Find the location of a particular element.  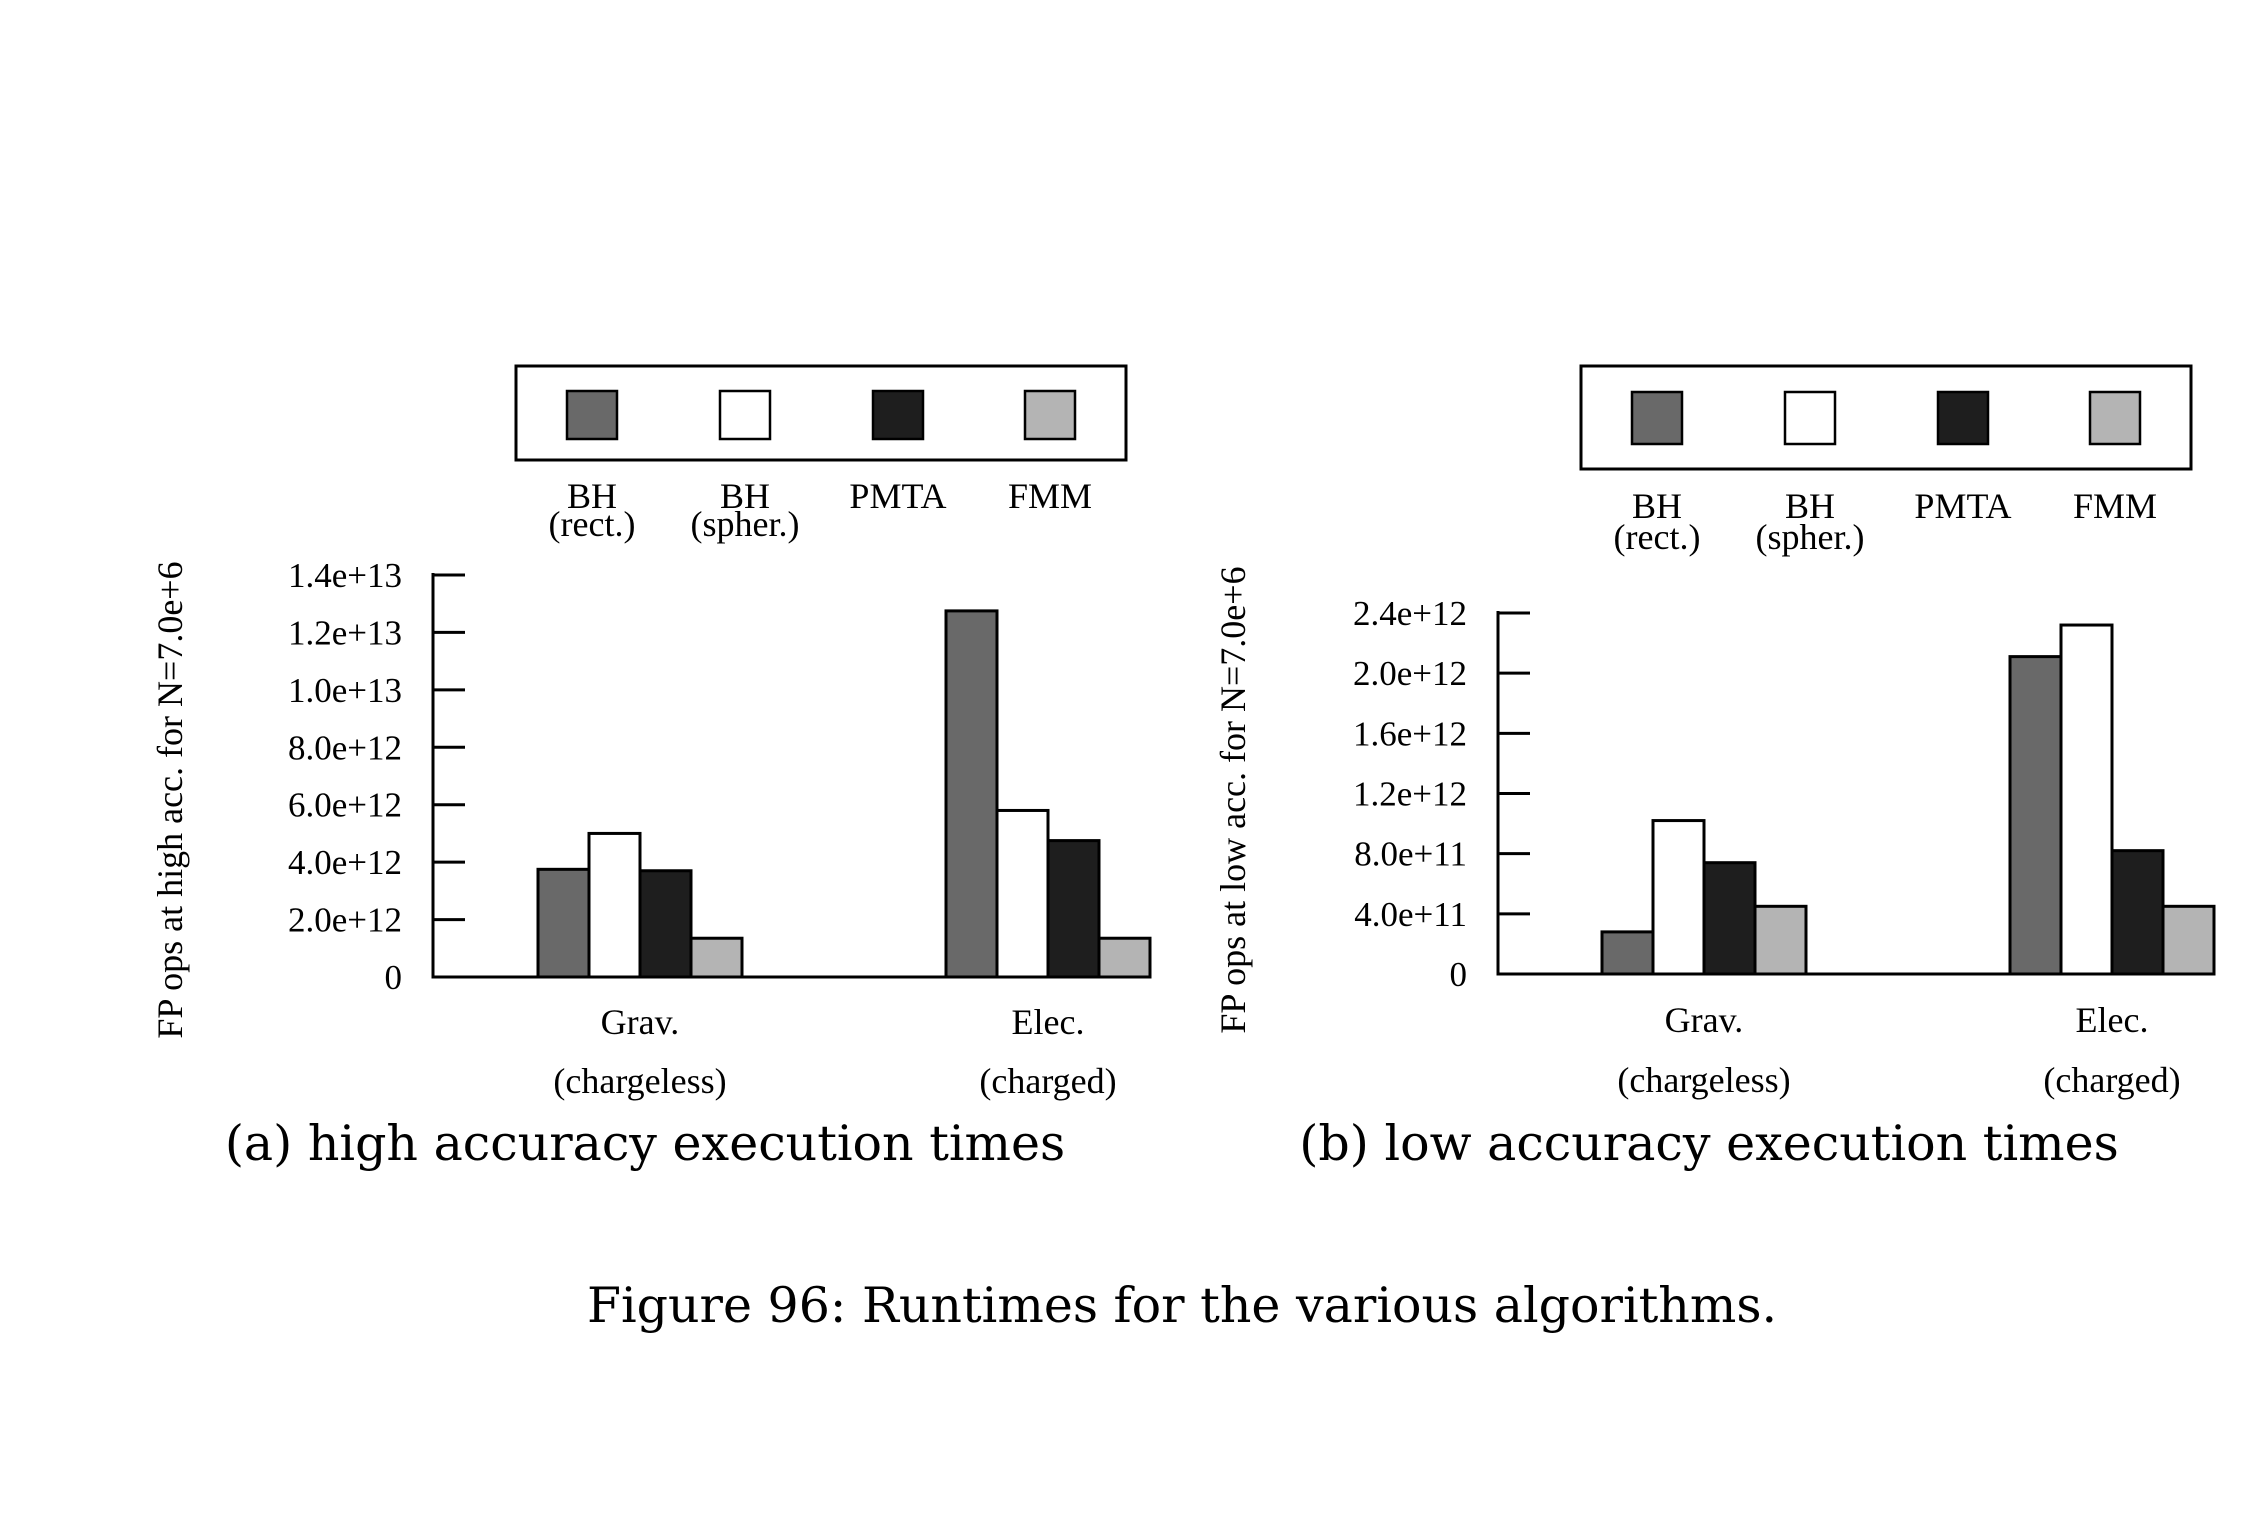

y-tick-label-1: 4.0e+11 is located at coordinates (1410, 914).